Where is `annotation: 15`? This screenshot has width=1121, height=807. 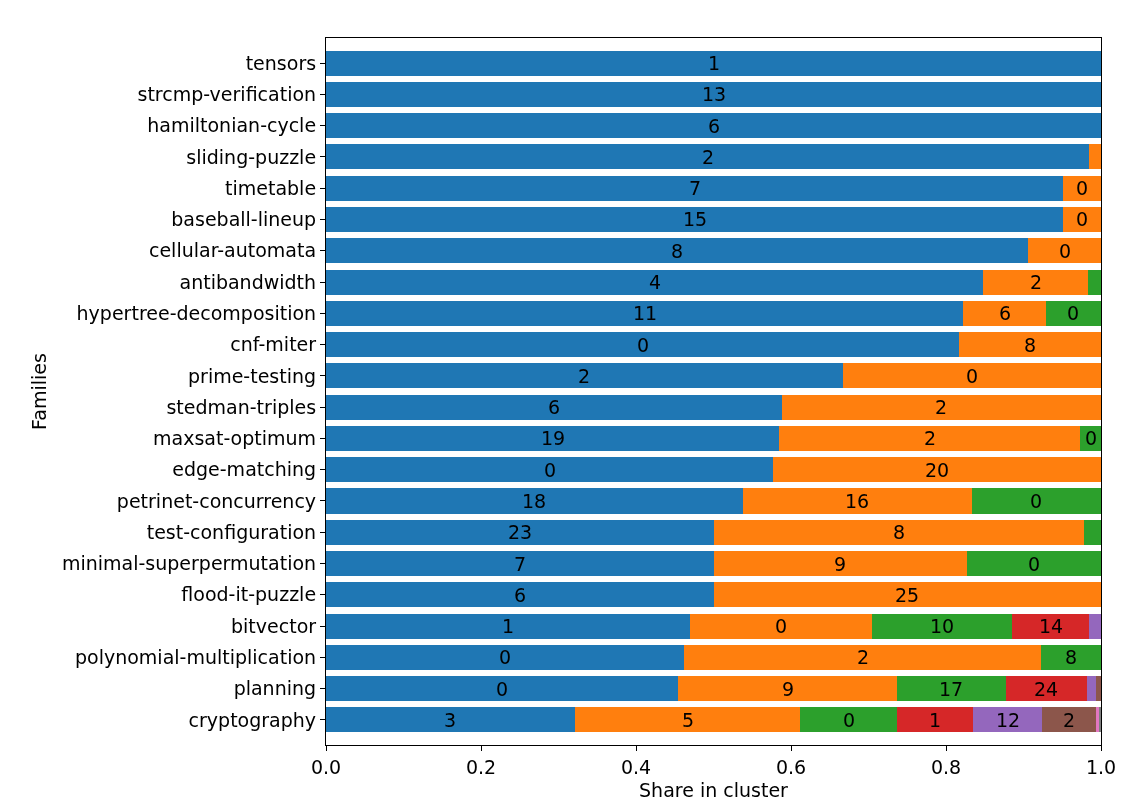
annotation: 15 is located at coordinates (695, 219).